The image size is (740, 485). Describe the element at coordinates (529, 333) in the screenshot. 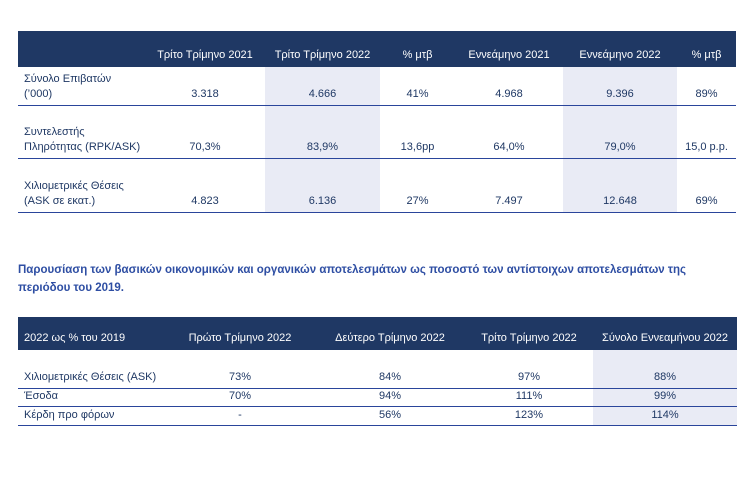

I see `table2-header-q3-2022: Τρίτο Τρίμηνο 2022` at that location.